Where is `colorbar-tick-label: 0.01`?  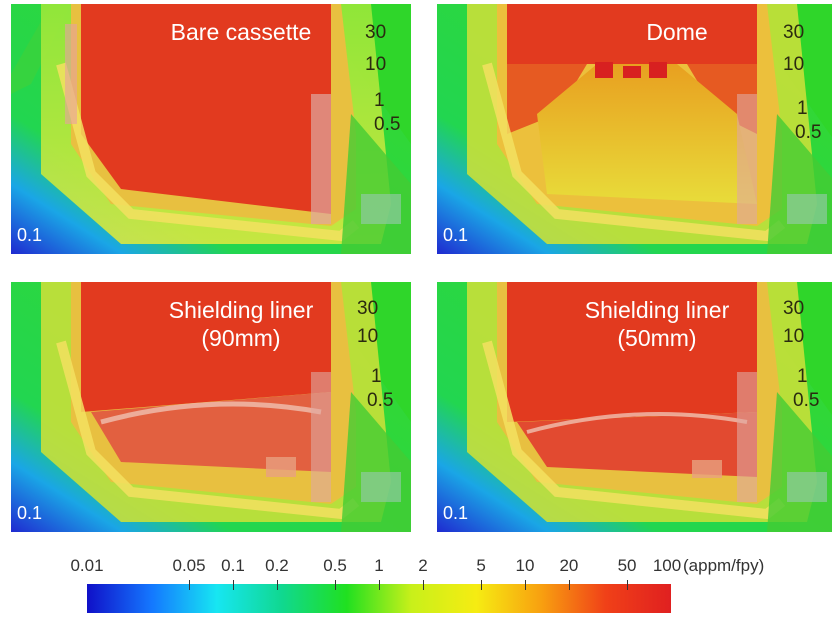
colorbar-tick-label: 0.01 is located at coordinates (87, 565).